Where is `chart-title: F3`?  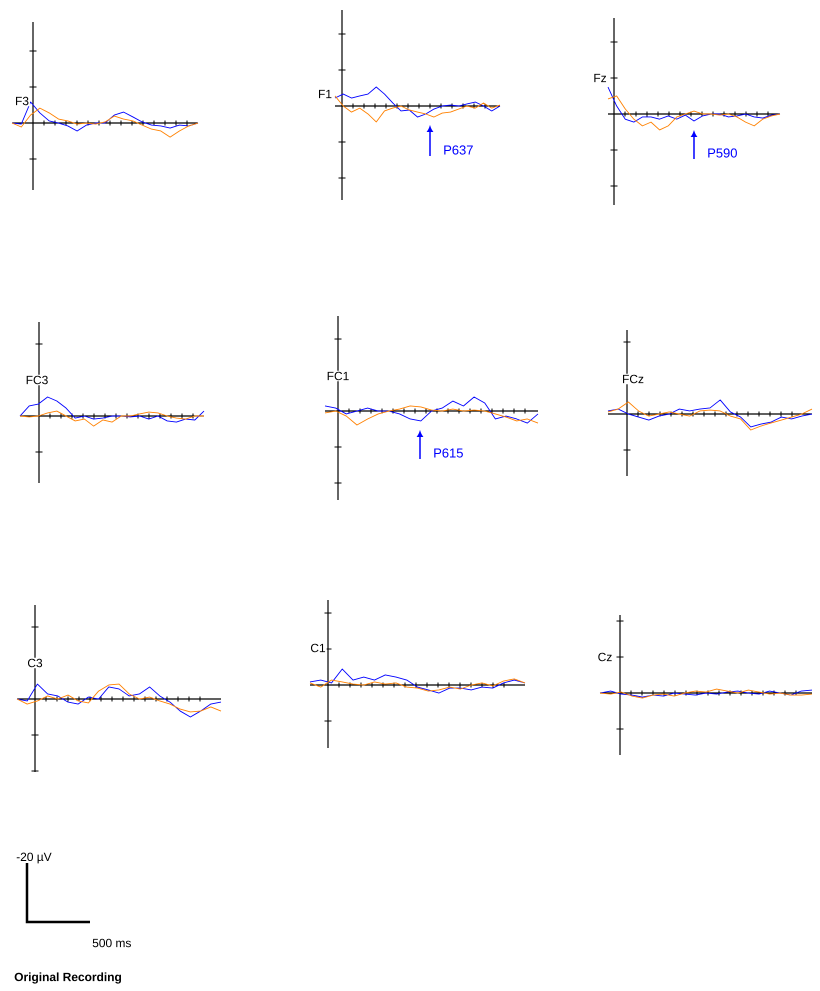 chart-title: F3 is located at coordinates (22, 101).